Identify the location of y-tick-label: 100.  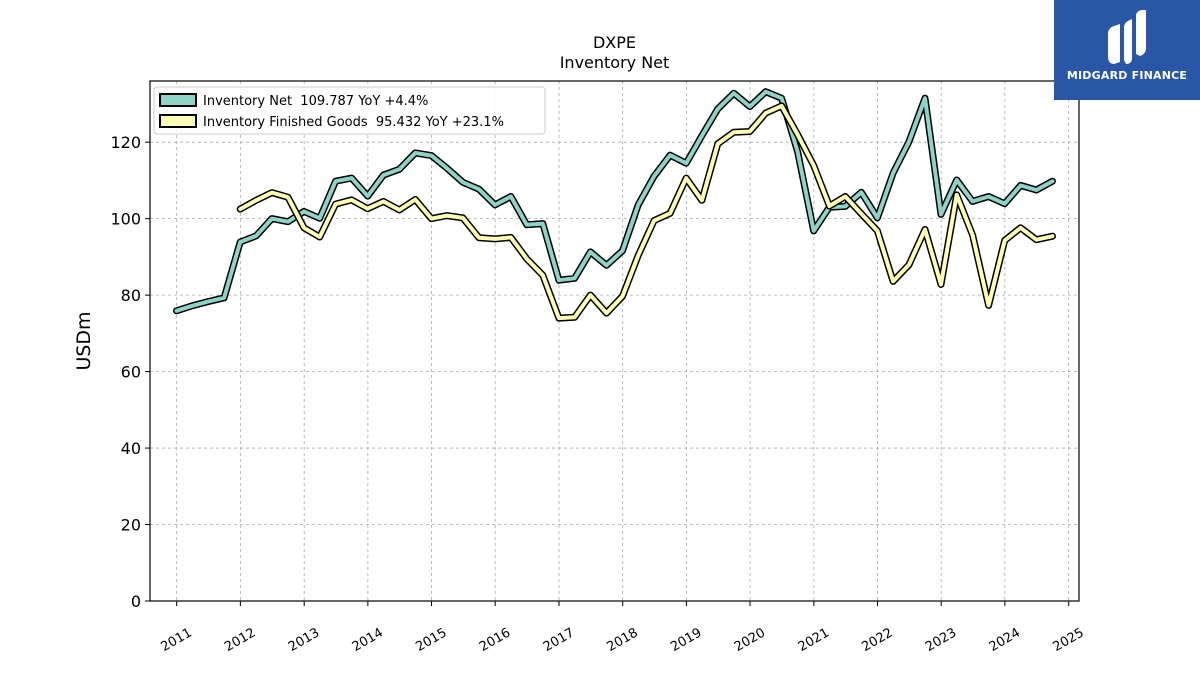
(125, 219).